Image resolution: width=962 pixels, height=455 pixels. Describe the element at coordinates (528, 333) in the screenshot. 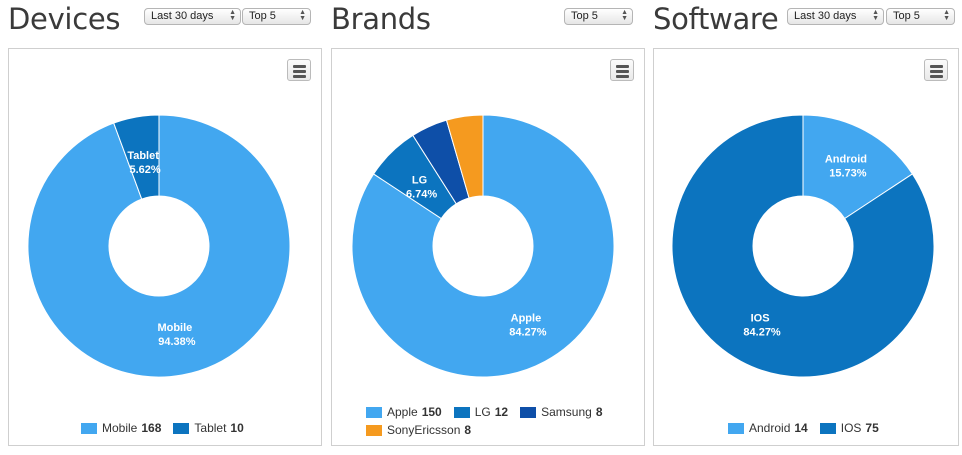

I see `slice-percent-apple: 84.27%` at that location.